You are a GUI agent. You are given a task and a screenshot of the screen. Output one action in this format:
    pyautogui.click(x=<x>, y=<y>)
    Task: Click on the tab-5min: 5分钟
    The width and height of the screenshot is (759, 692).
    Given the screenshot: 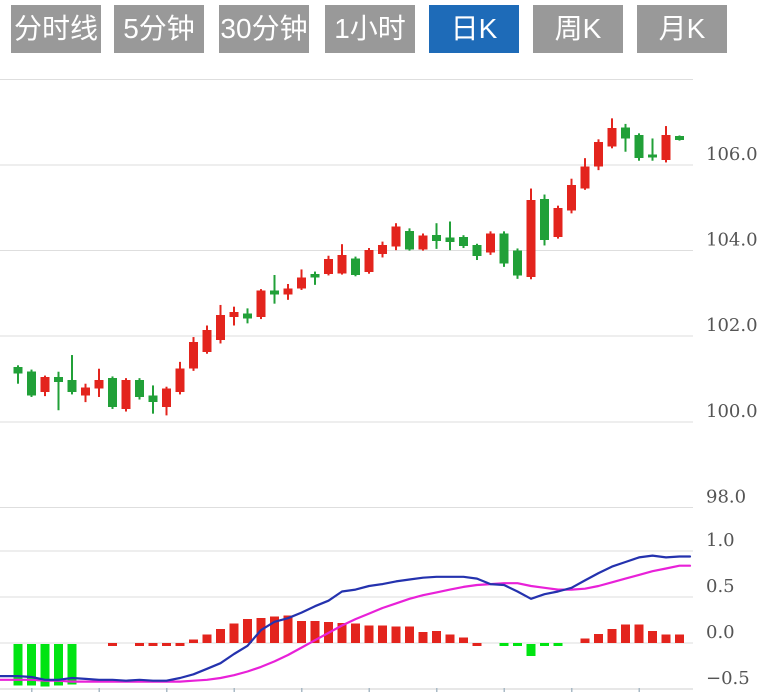 What is the action you would take?
    pyautogui.click(x=159, y=29)
    